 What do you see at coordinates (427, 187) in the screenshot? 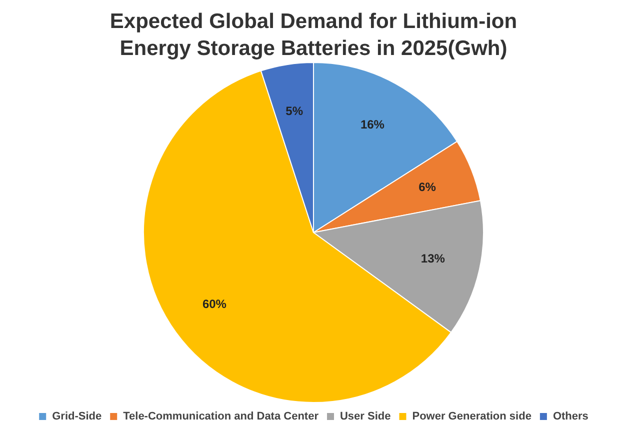
I see `data-label: 6%` at bounding box center [427, 187].